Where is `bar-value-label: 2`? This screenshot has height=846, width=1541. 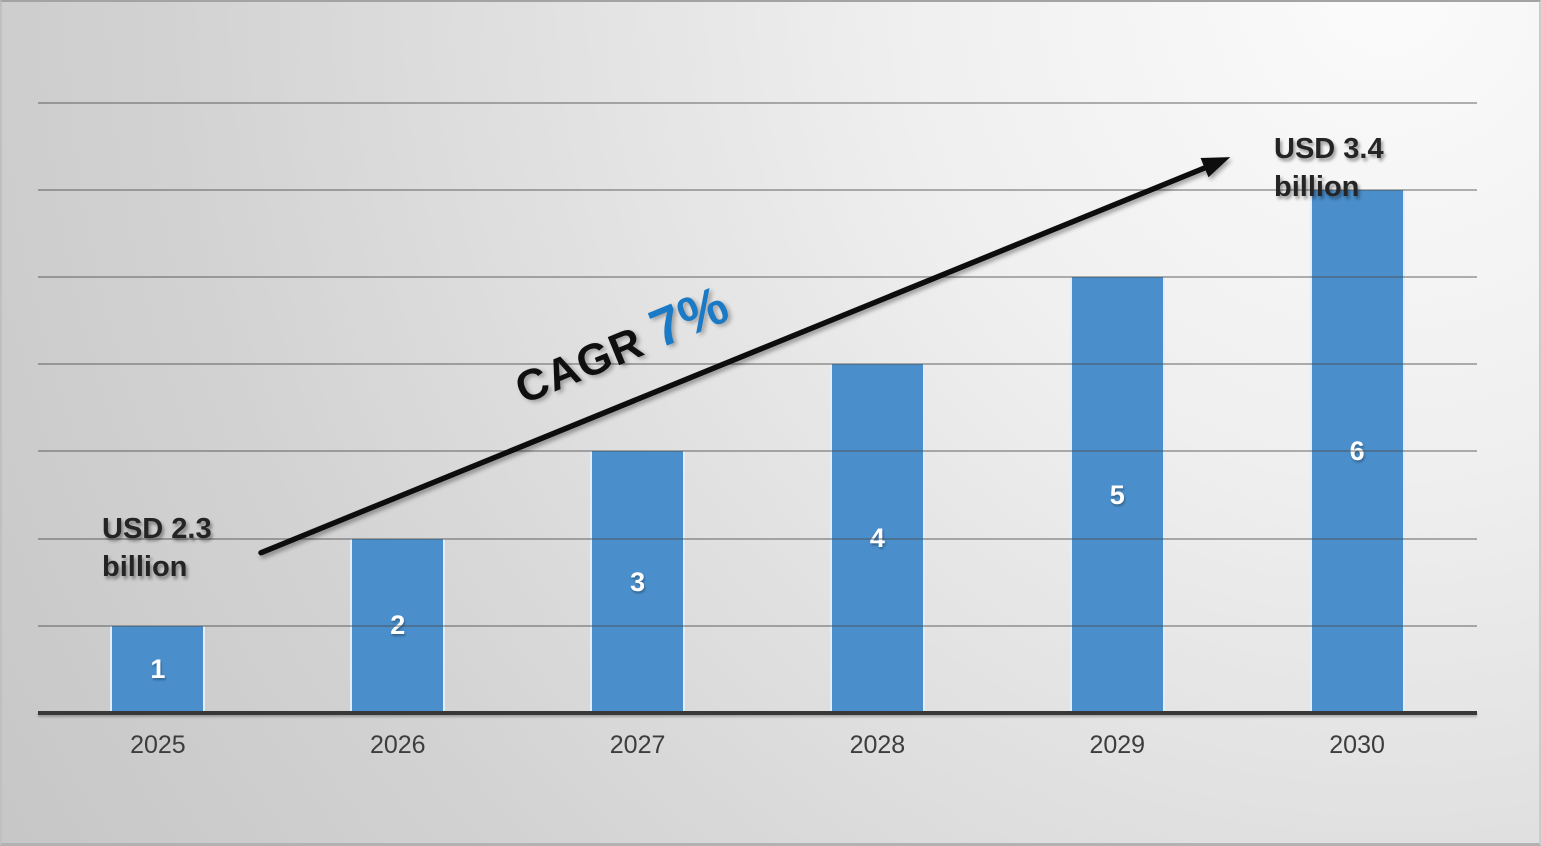
bar-value-label: 2 is located at coordinates (398, 625).